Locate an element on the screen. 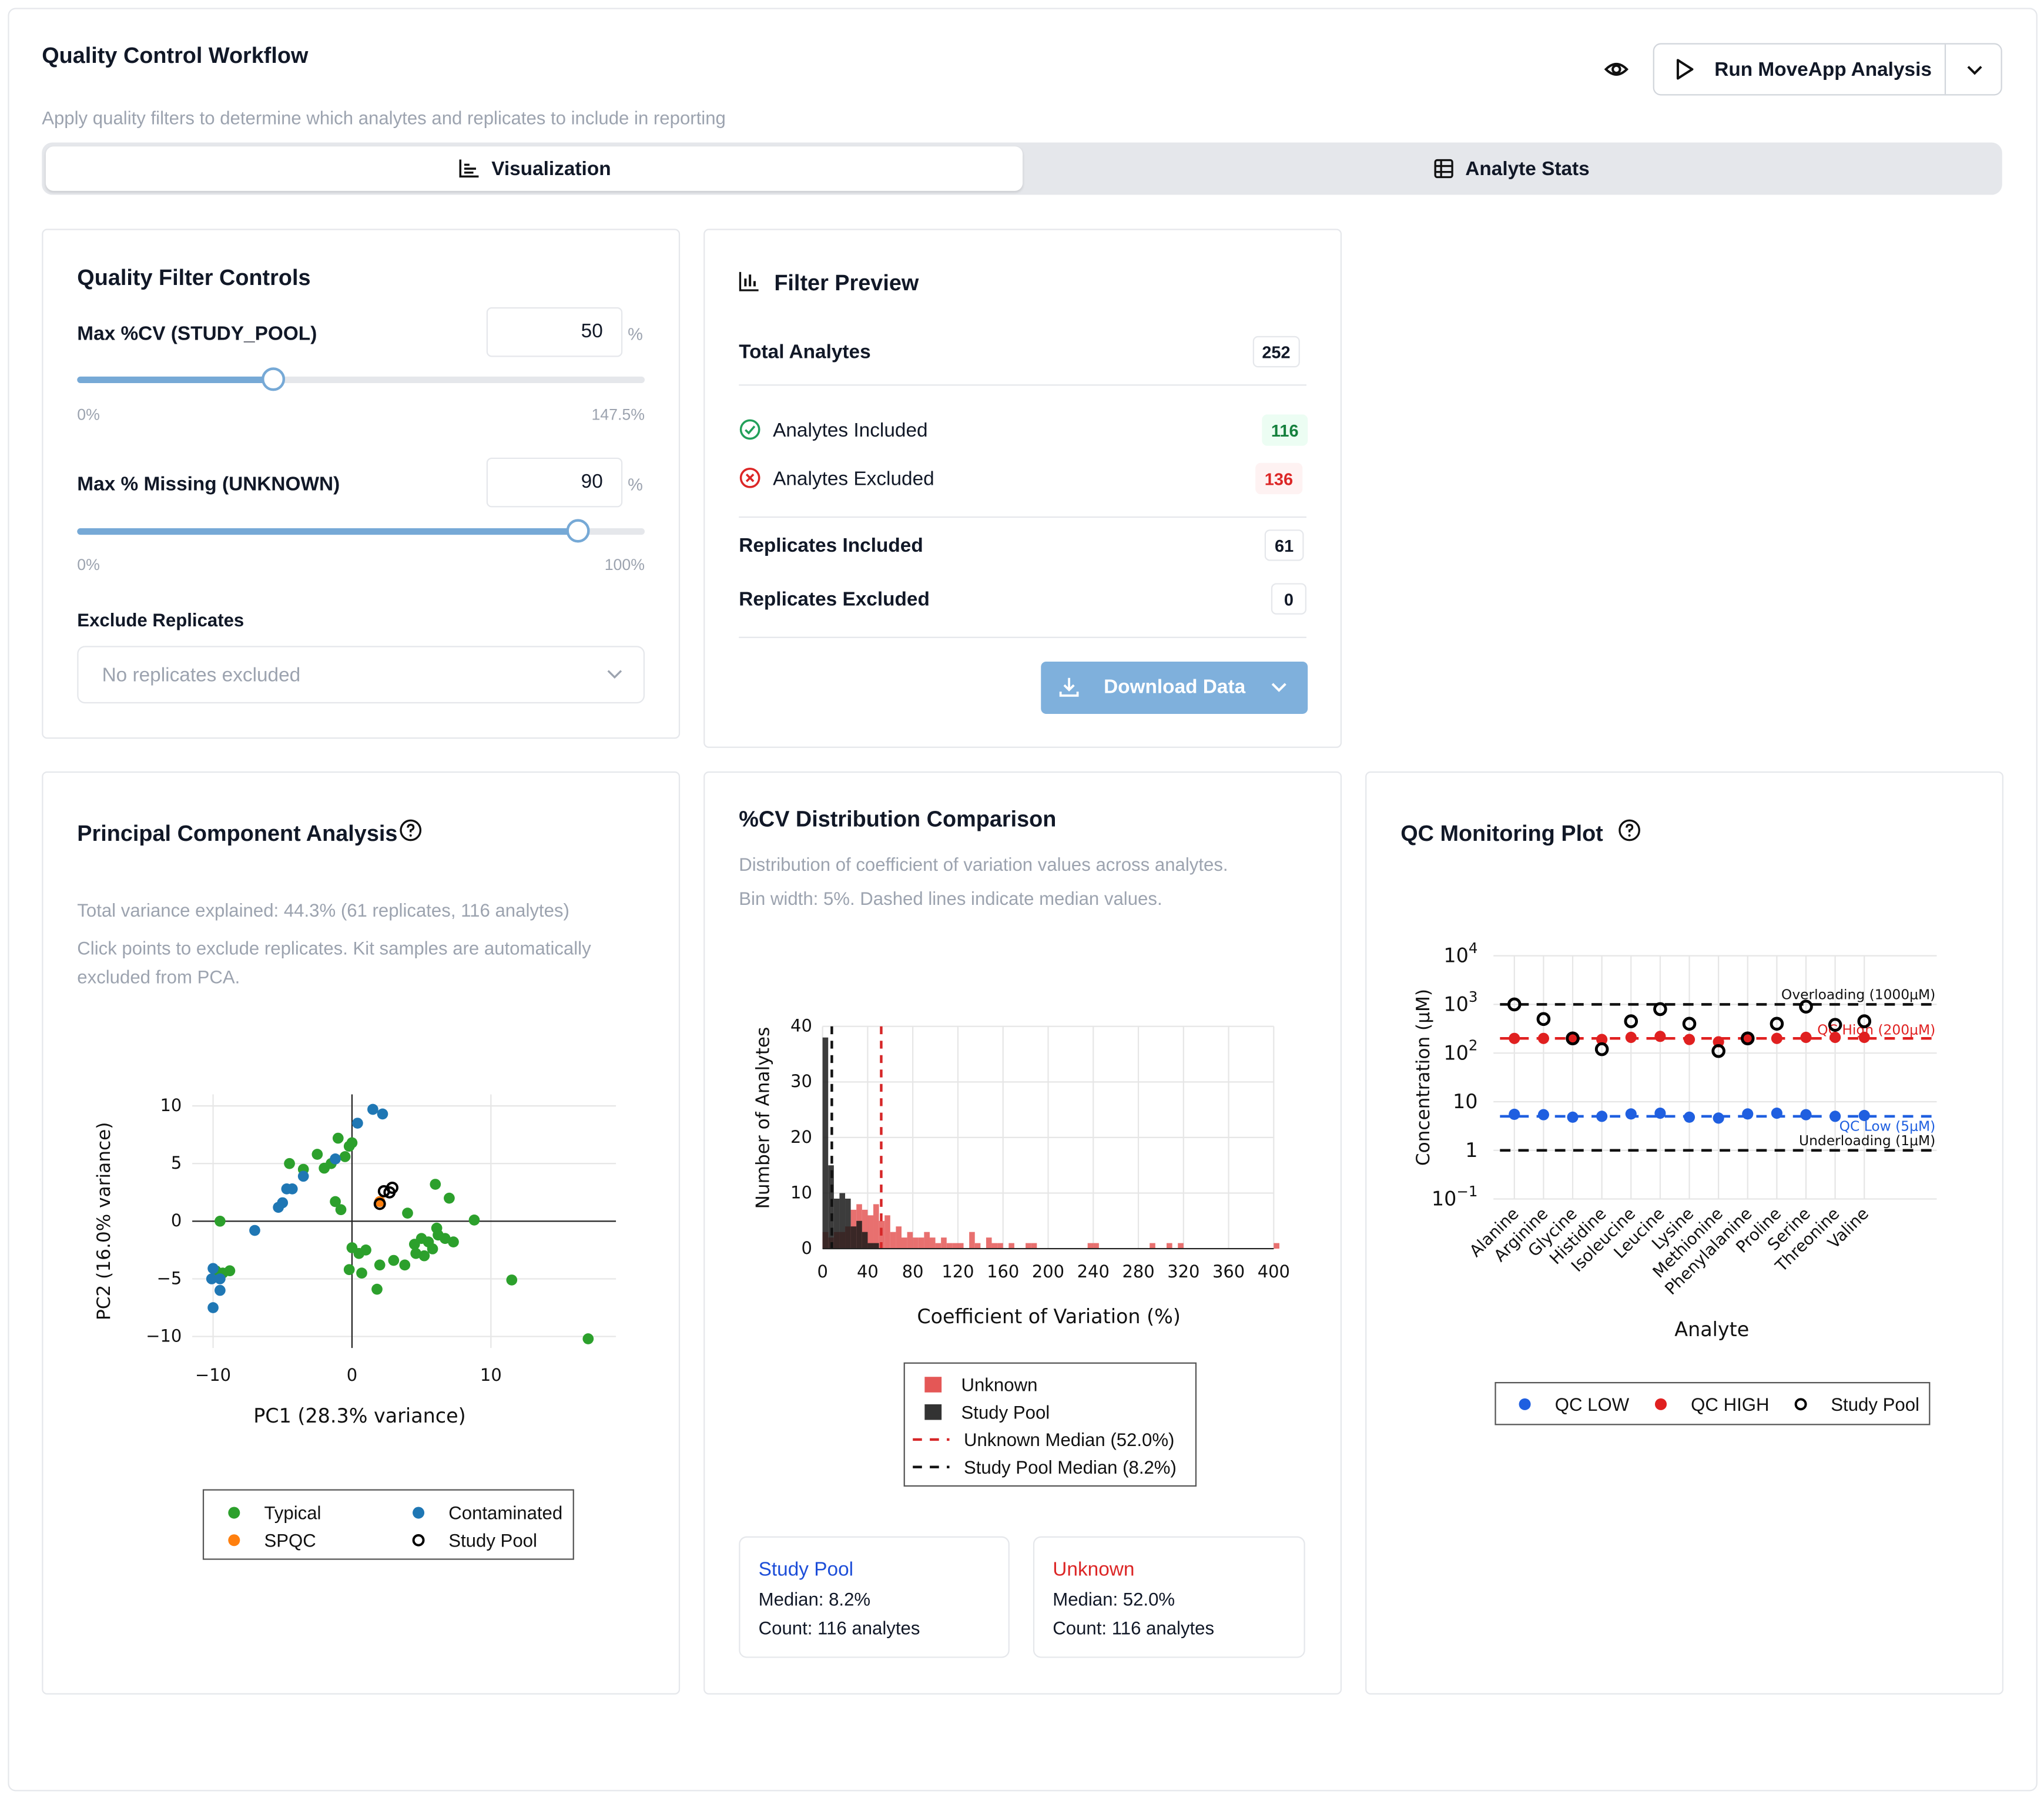 This screenshot has height=1798, width=2044. tab-visualization: Visualization is located at coordinates (534, 168).